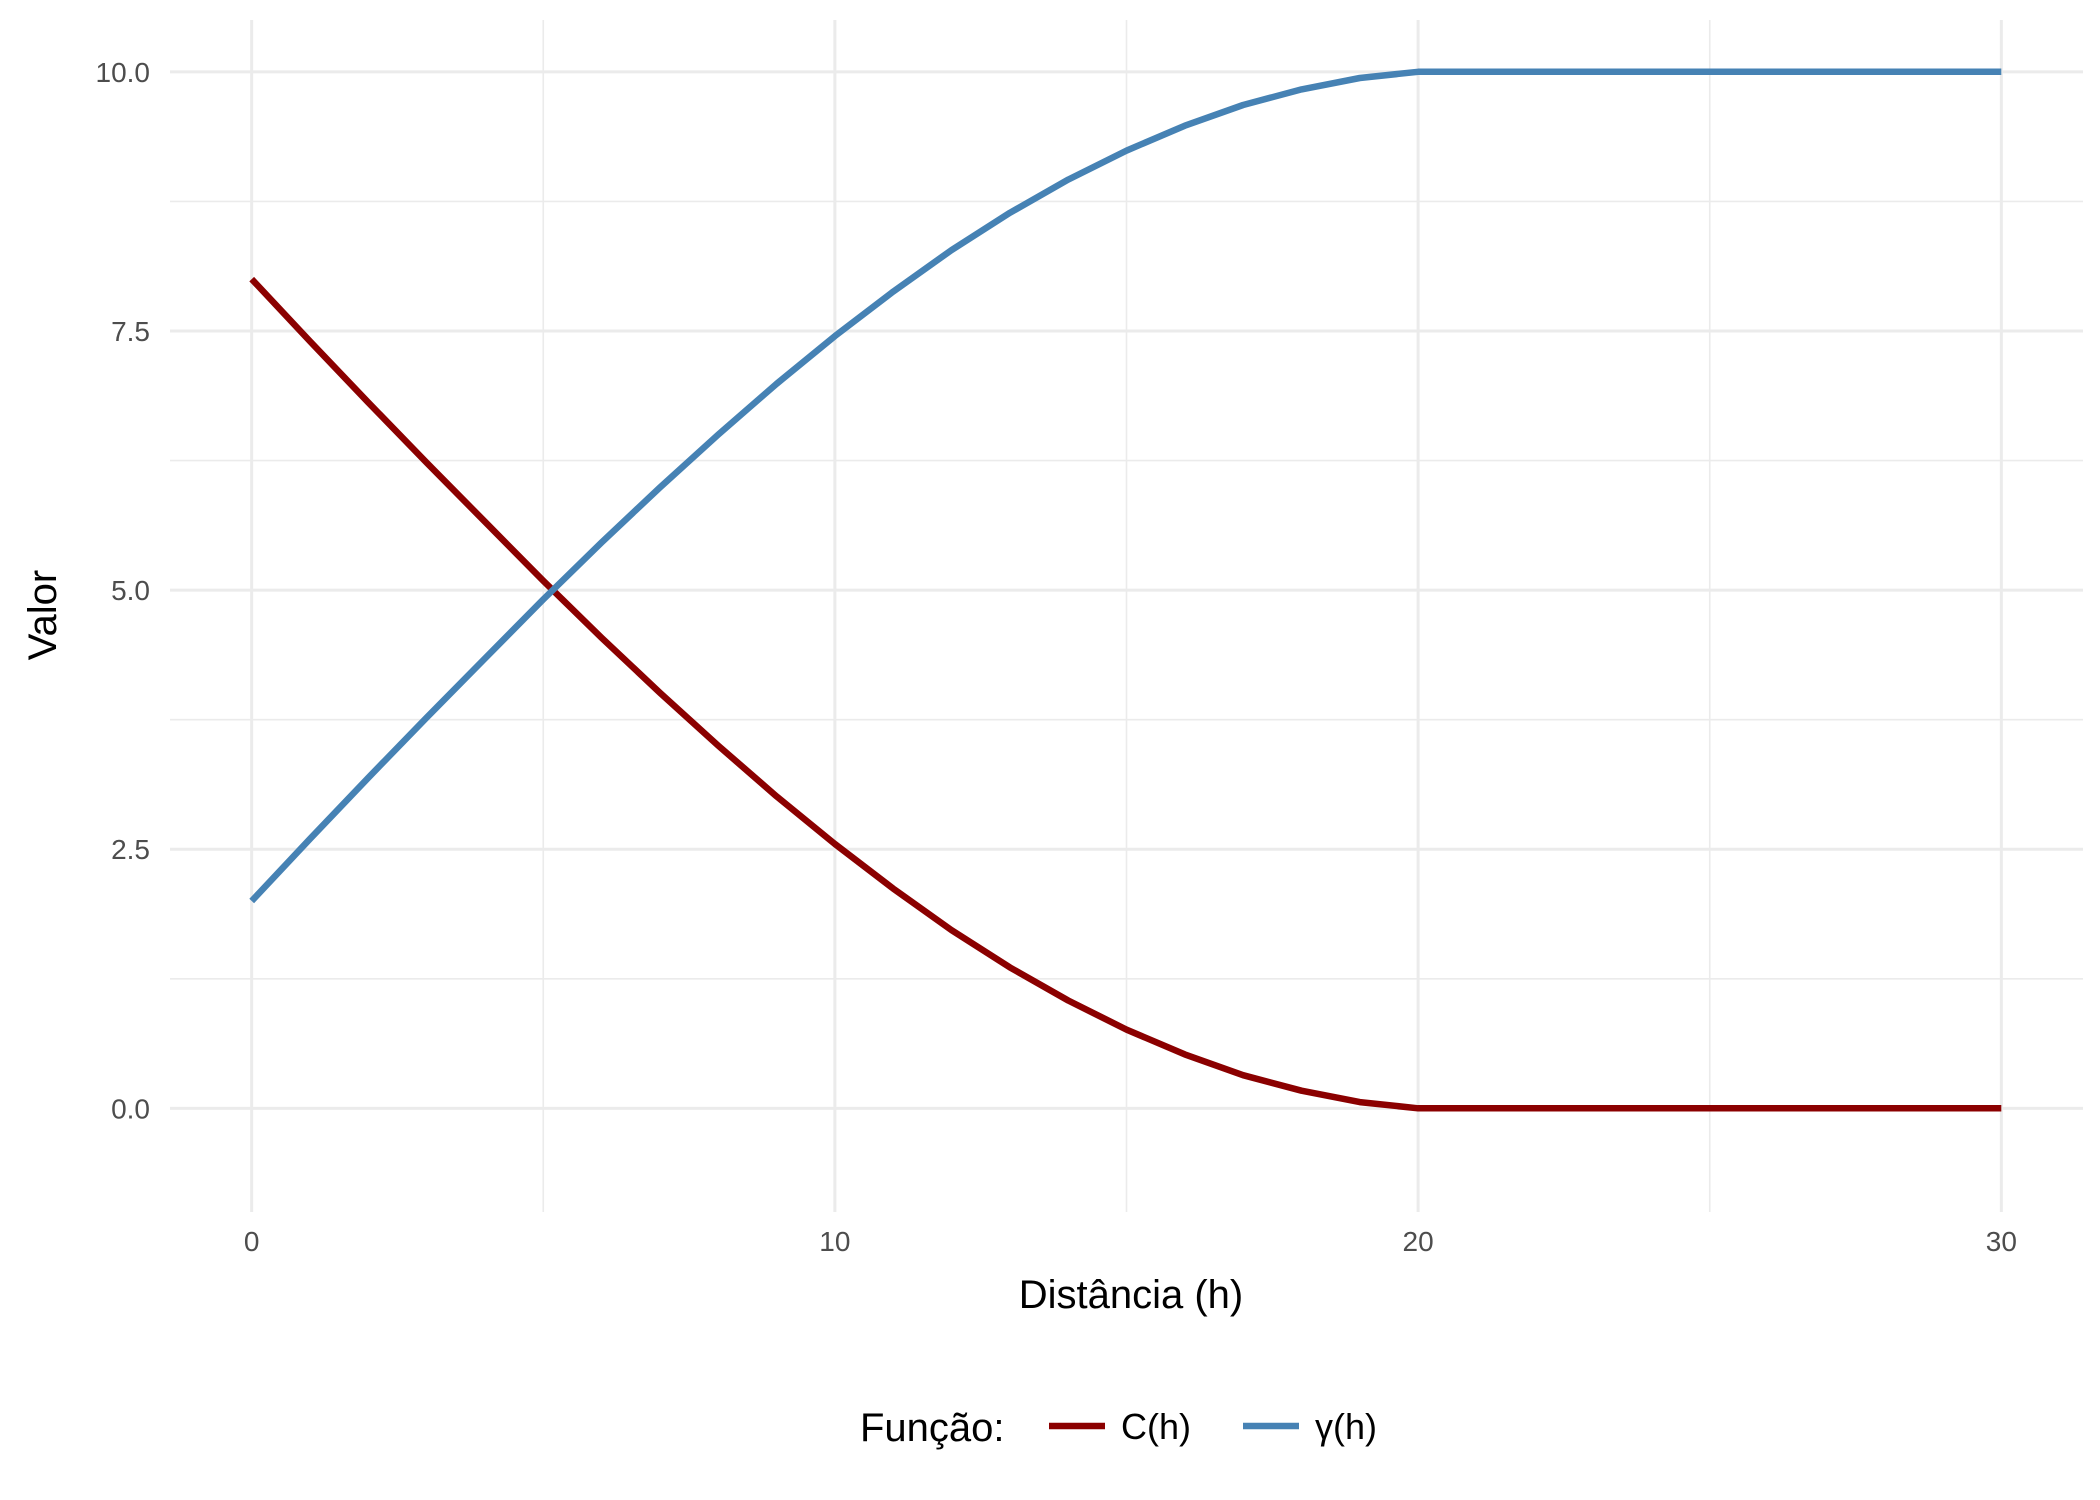  Describe the element at coordinates (123, 72) in the screenshot. I see `y-tick-label: 10.0` at that location.